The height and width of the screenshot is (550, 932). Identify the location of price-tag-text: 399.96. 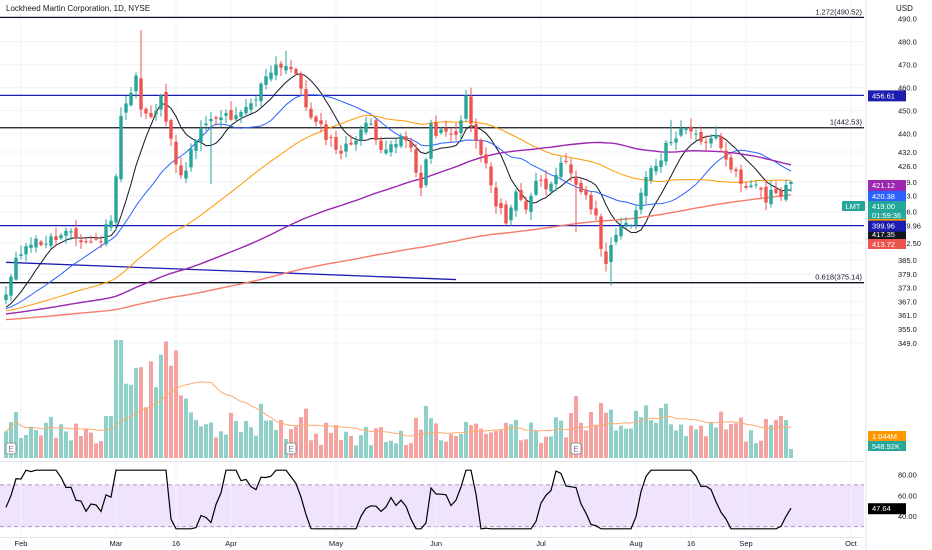
(883, 226).